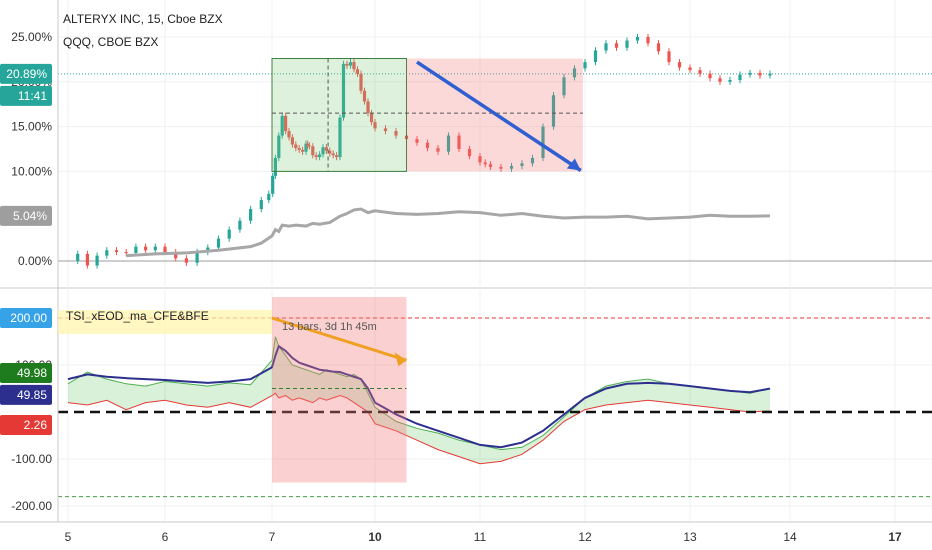  I want to click on trend-arrow, so click(499, 116).